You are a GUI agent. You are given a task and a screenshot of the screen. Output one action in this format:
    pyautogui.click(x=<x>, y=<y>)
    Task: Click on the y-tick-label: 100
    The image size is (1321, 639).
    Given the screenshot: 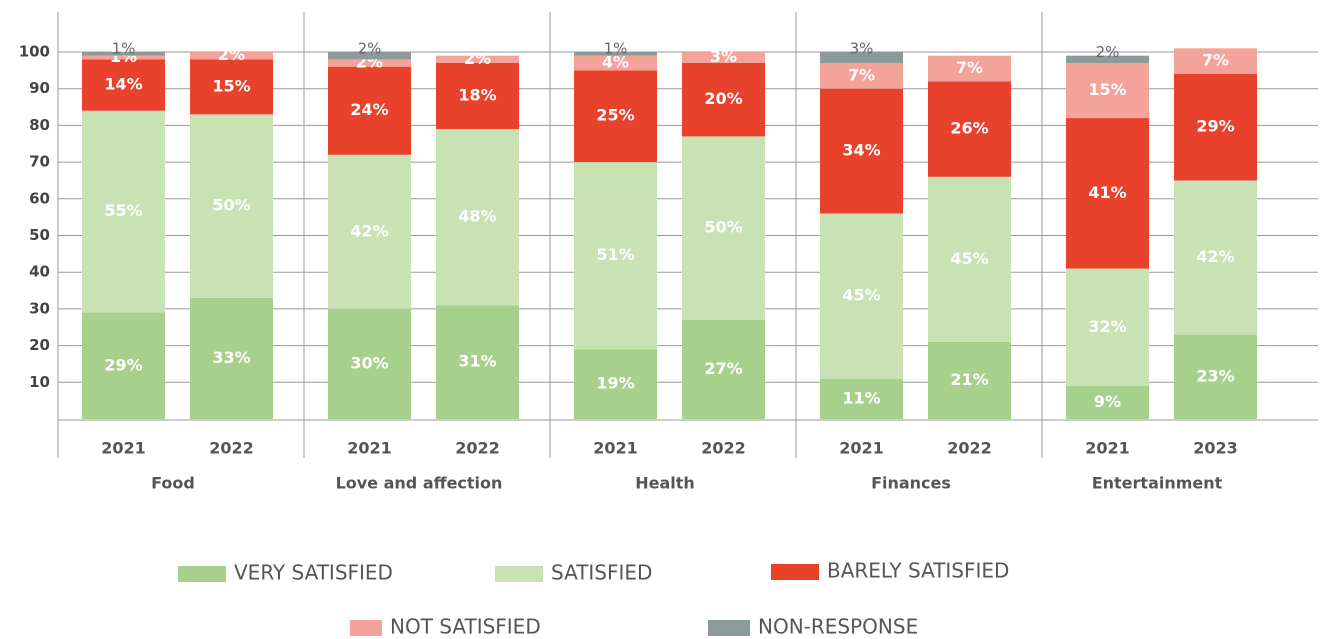 What is the action you would take?
    pyautogui.click(x=34, y=52)
    